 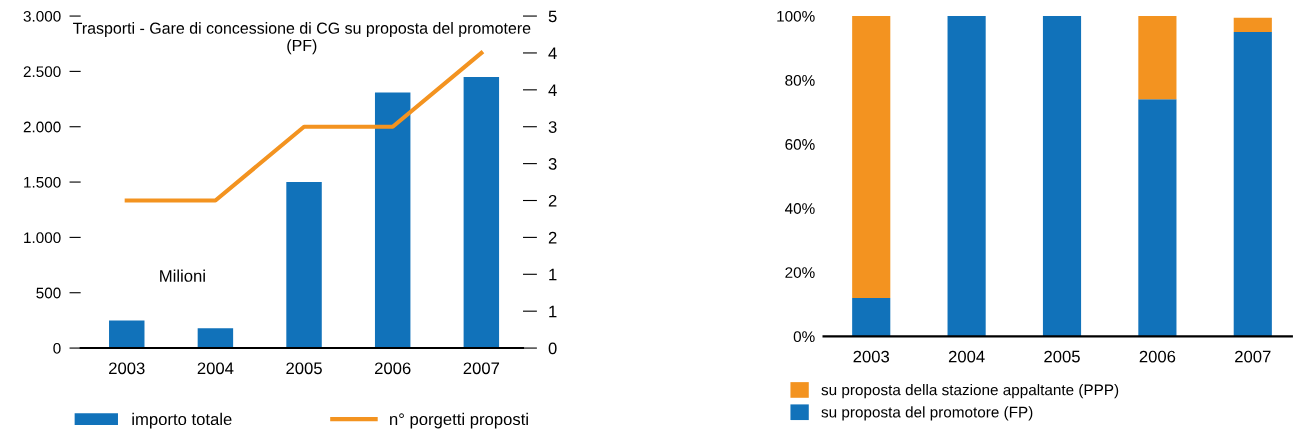 What do you see at coordinates (182, 275) in the screenshot?
I see `annotation: Milioni` at bounding box center [182, 275].